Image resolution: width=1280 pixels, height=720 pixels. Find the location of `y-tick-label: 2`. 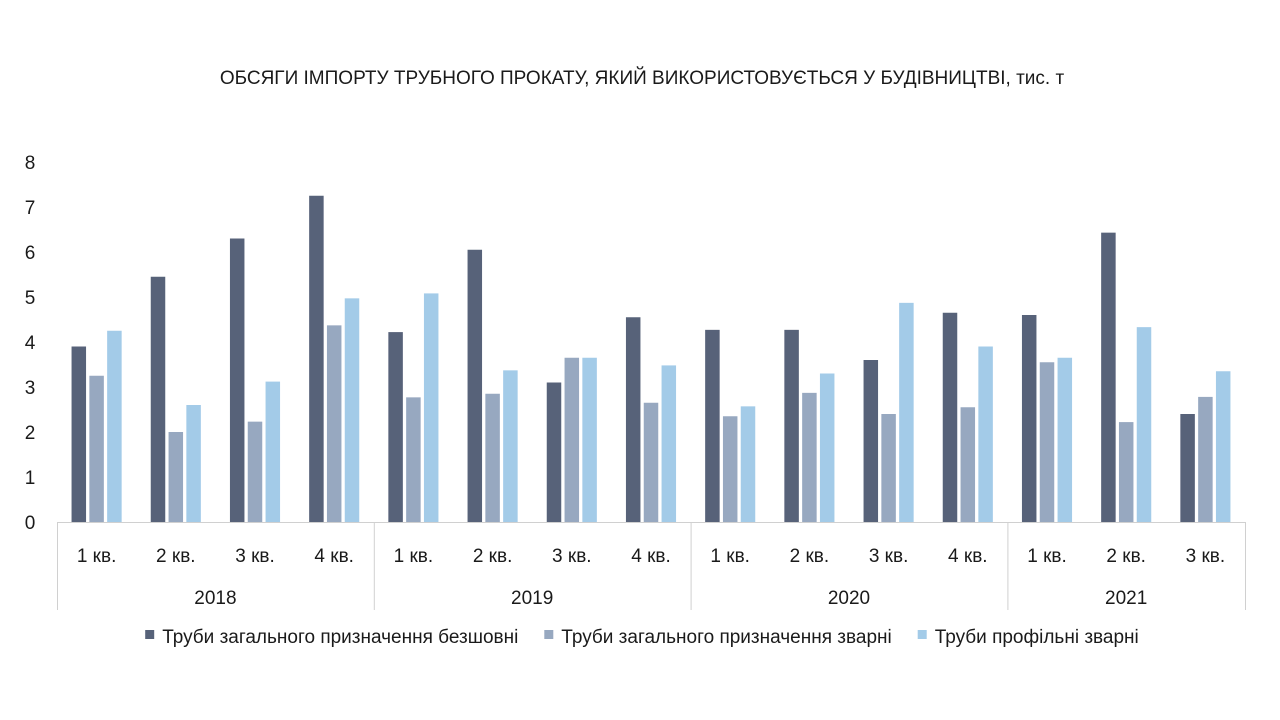

y-tick-label: 2 is located at coordinates (30, 433).